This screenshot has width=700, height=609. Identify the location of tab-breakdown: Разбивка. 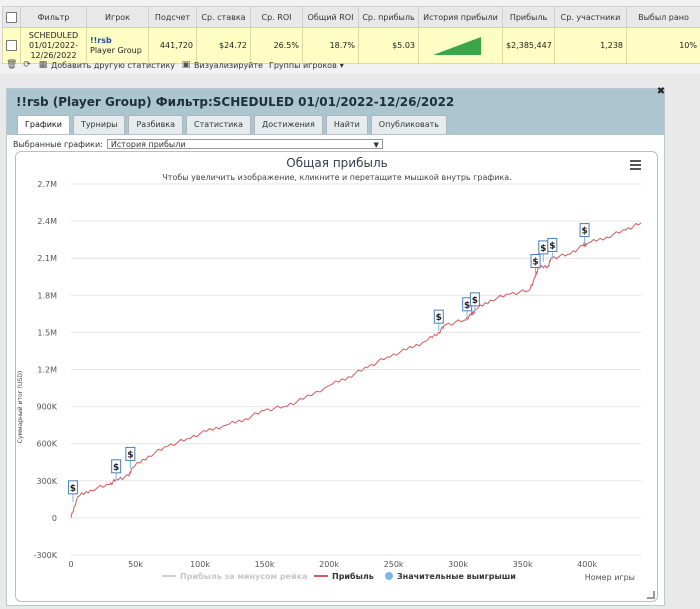
(156, 124).